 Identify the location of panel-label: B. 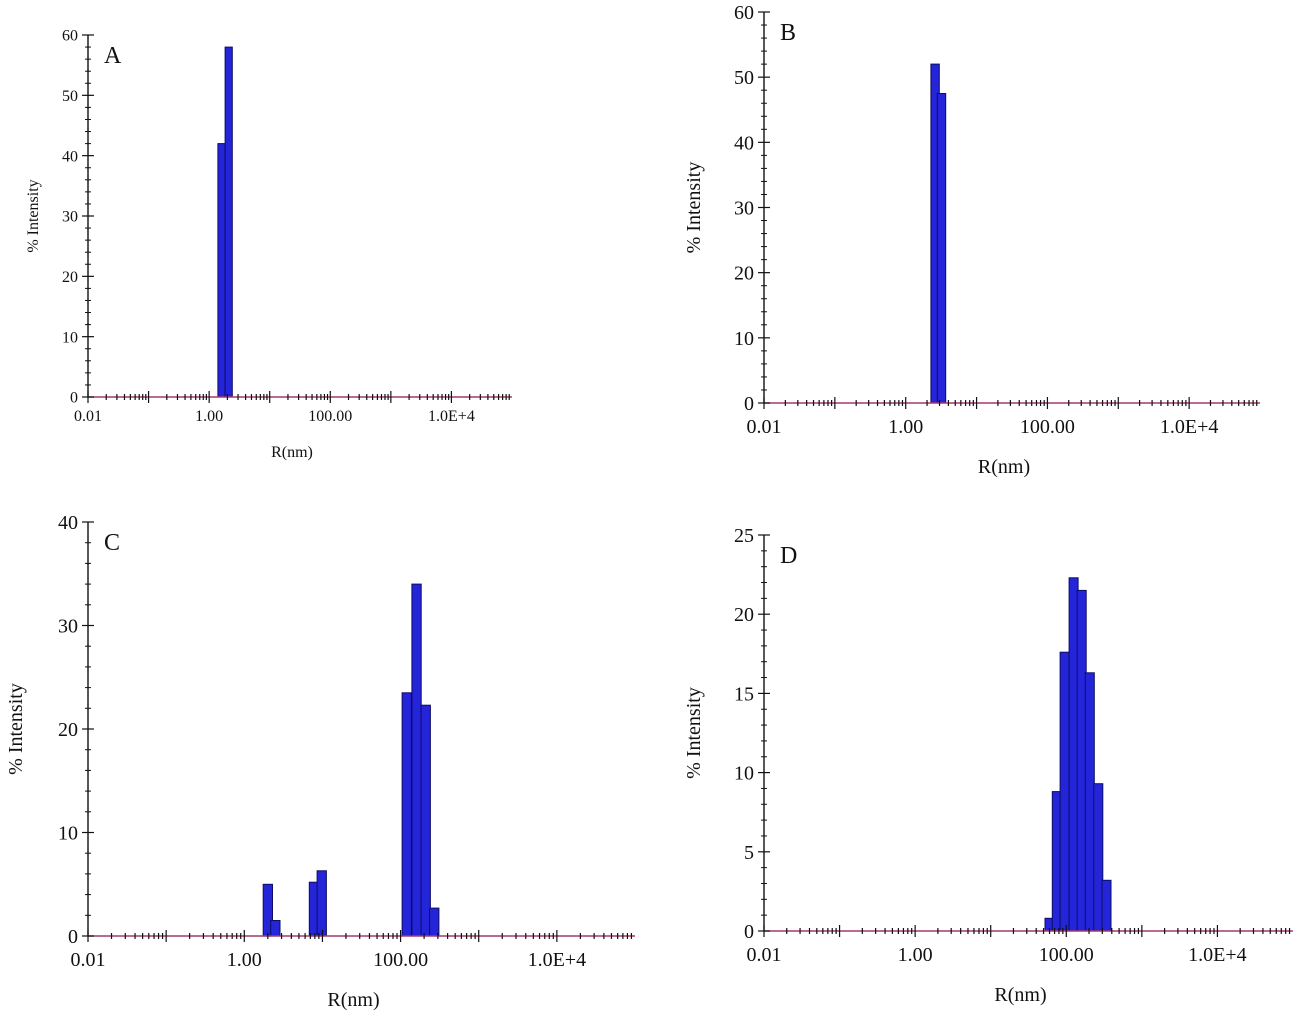
(788, 33).